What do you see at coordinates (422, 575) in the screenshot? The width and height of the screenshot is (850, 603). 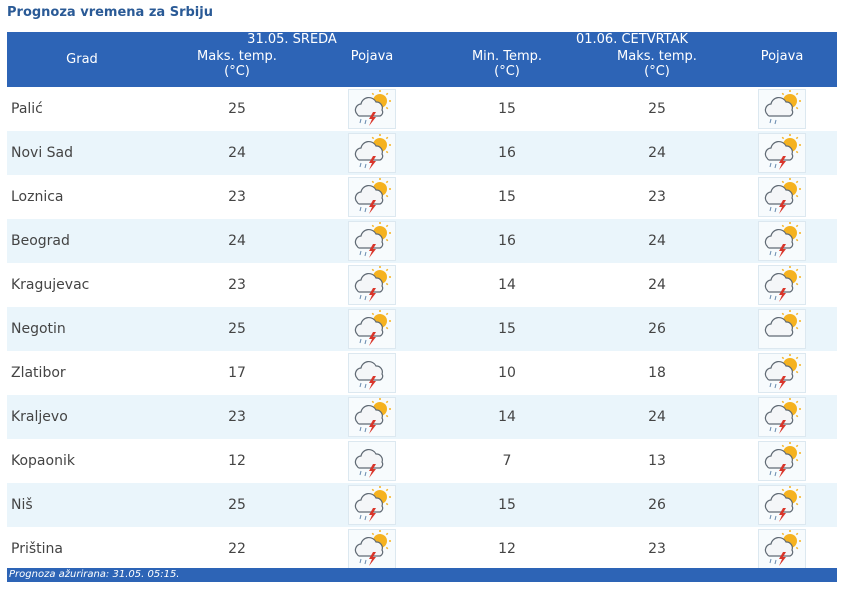 I see `forecast-updated-footer: Prognoza ažurirana: 31.05. 05:15.` at bounding box center [422, 575].